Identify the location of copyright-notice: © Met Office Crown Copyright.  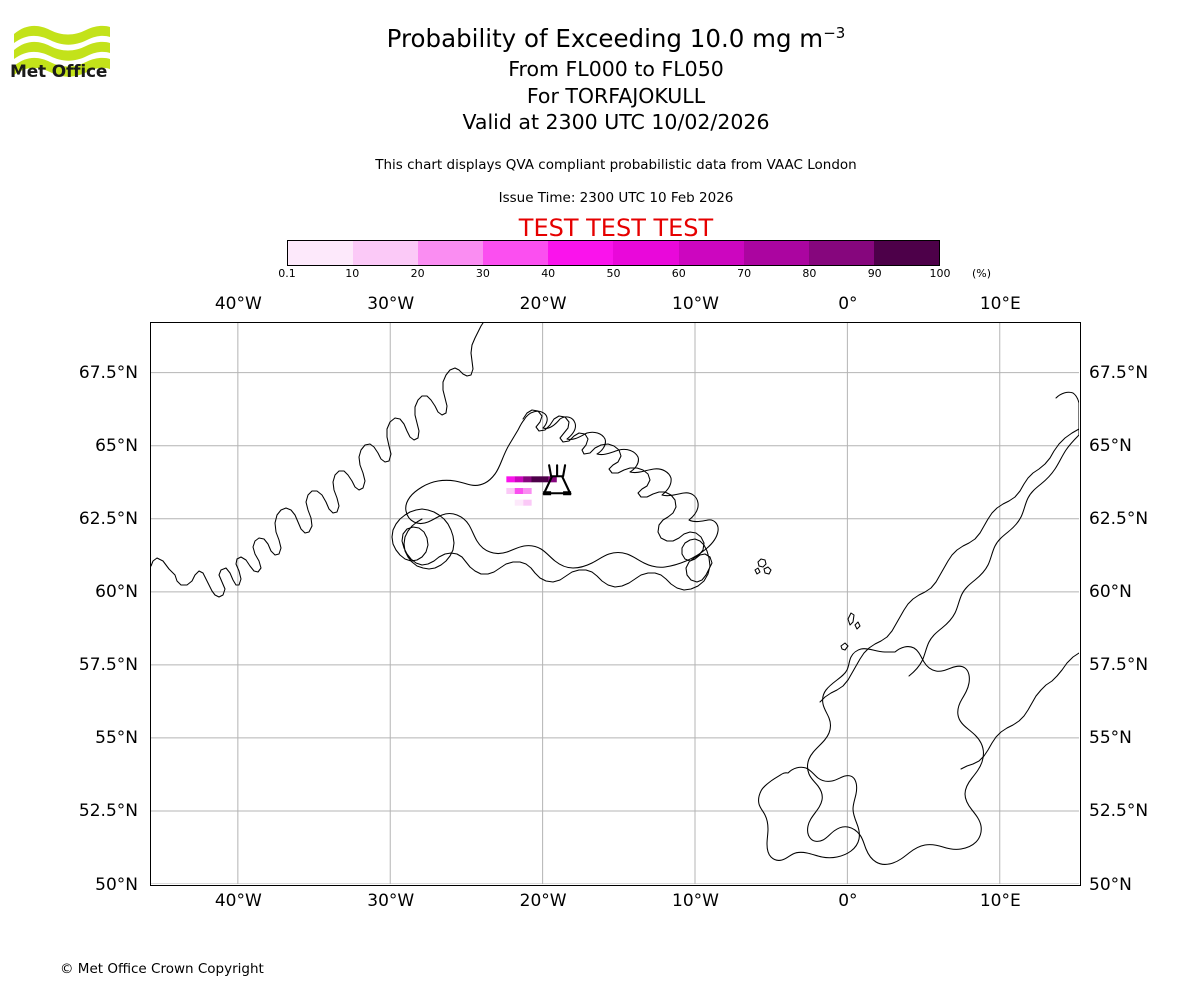
(162, 969).